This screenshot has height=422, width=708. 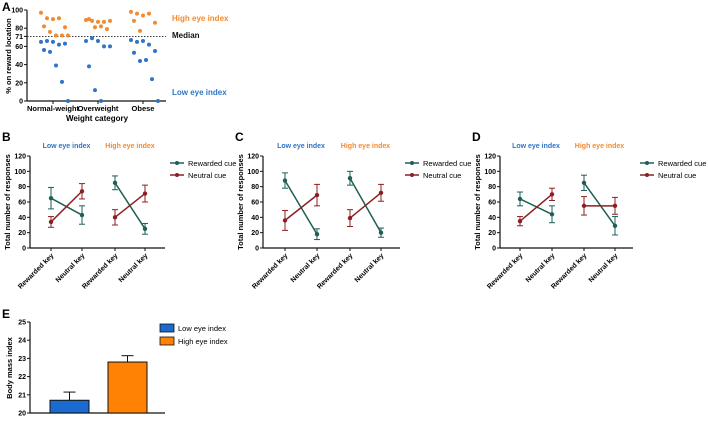 What do you see at coordinates (22, 395) in the screenshot?
I see `y-tick-label: 21` at bounding box center [22, 395].